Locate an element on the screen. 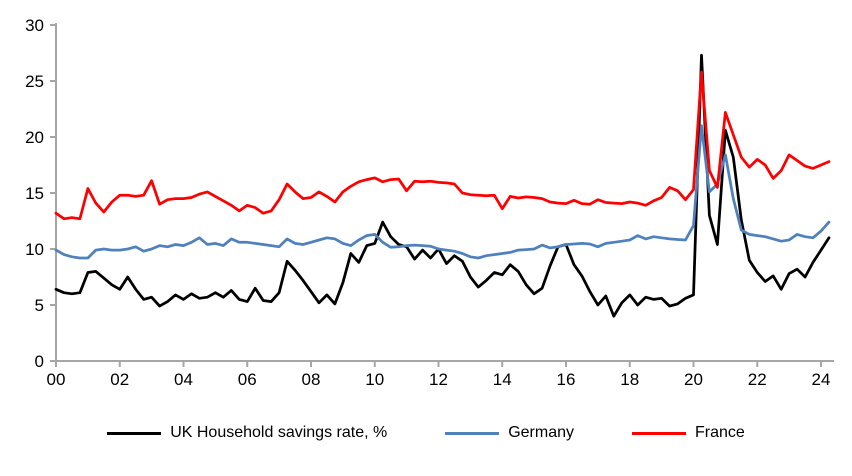 This screenshot has width=852, height=476. y-tick-label: 25 is located at coordinates (34, 81).